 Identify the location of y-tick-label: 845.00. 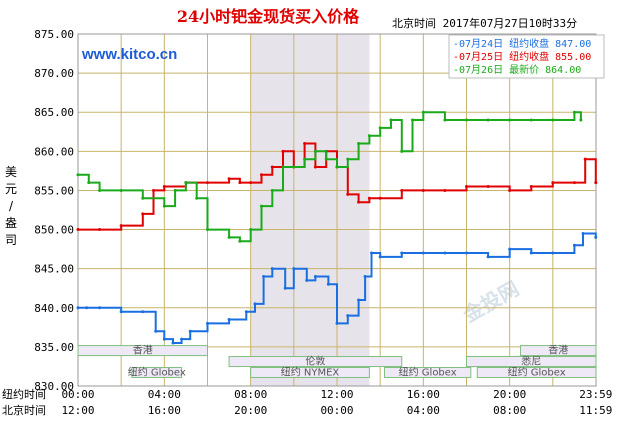
(54, 269).